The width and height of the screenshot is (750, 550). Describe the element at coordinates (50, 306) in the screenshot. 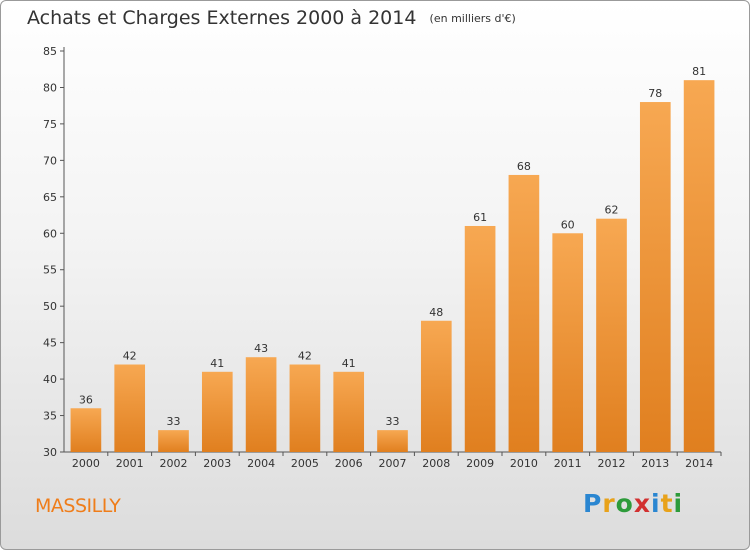

I see `y-tick-label: 50` at that location.